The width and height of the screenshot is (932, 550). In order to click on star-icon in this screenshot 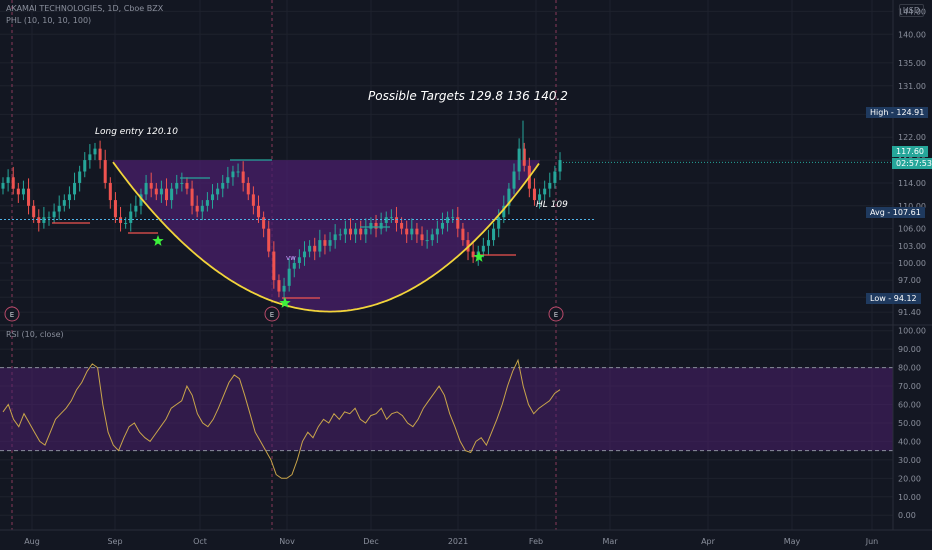, I will do `click(158, 240)`.